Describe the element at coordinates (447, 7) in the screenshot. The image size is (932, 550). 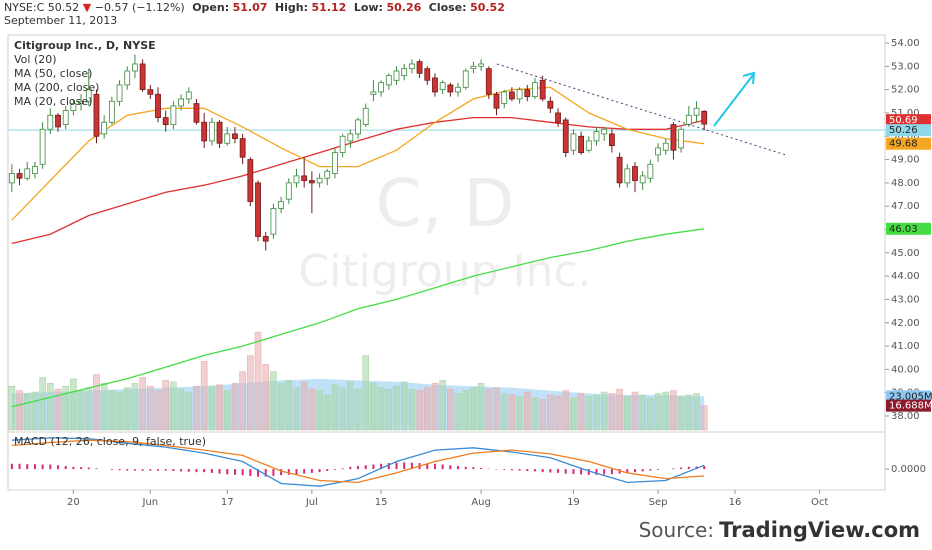
I see `close-label: Close:` at that location.